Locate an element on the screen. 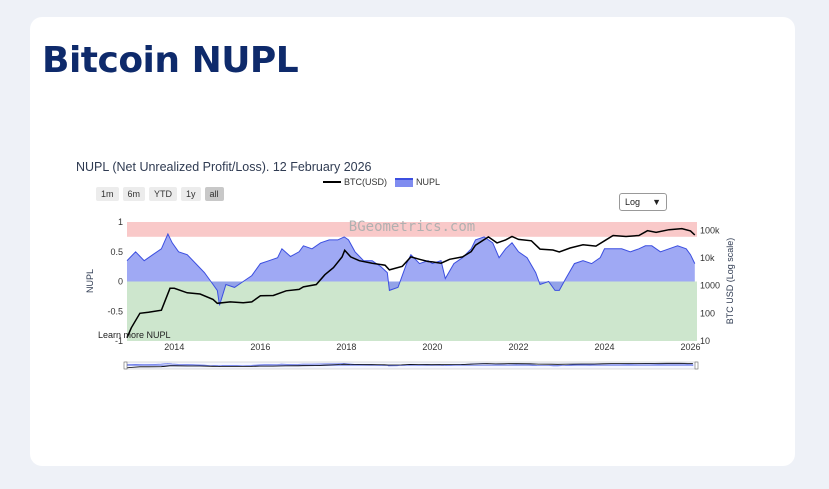  y-right-tick-label: 10 is located at coordinates (705, 341).